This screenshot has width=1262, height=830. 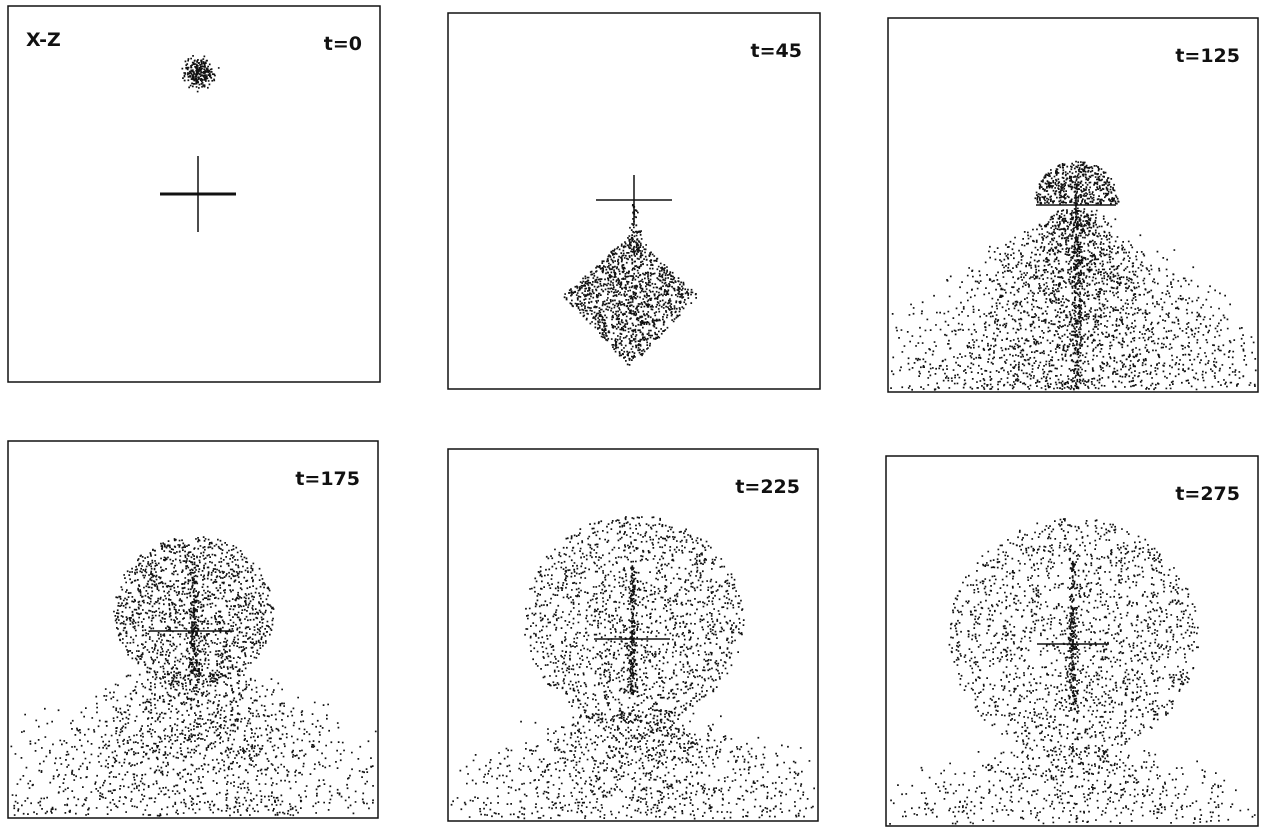 I want to click on panel: t=225, so click(x=633, y=635).